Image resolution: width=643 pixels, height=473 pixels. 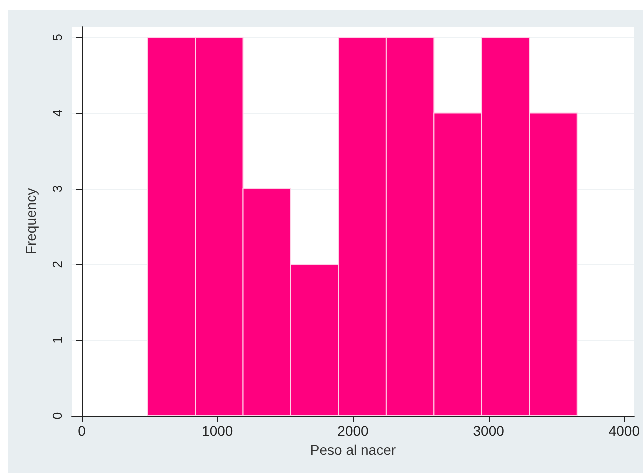 I want to click on y-tick-label: 3, so click(x=57, y=189).